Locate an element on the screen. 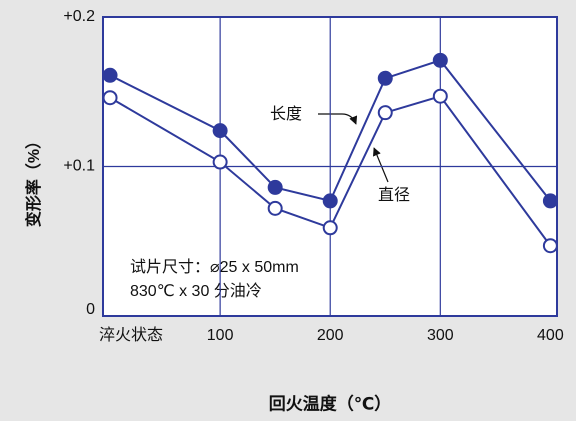 This screenshot has height=421, width=576. y-axis-label: 变形率（%） is located at coordinates (33, 180).